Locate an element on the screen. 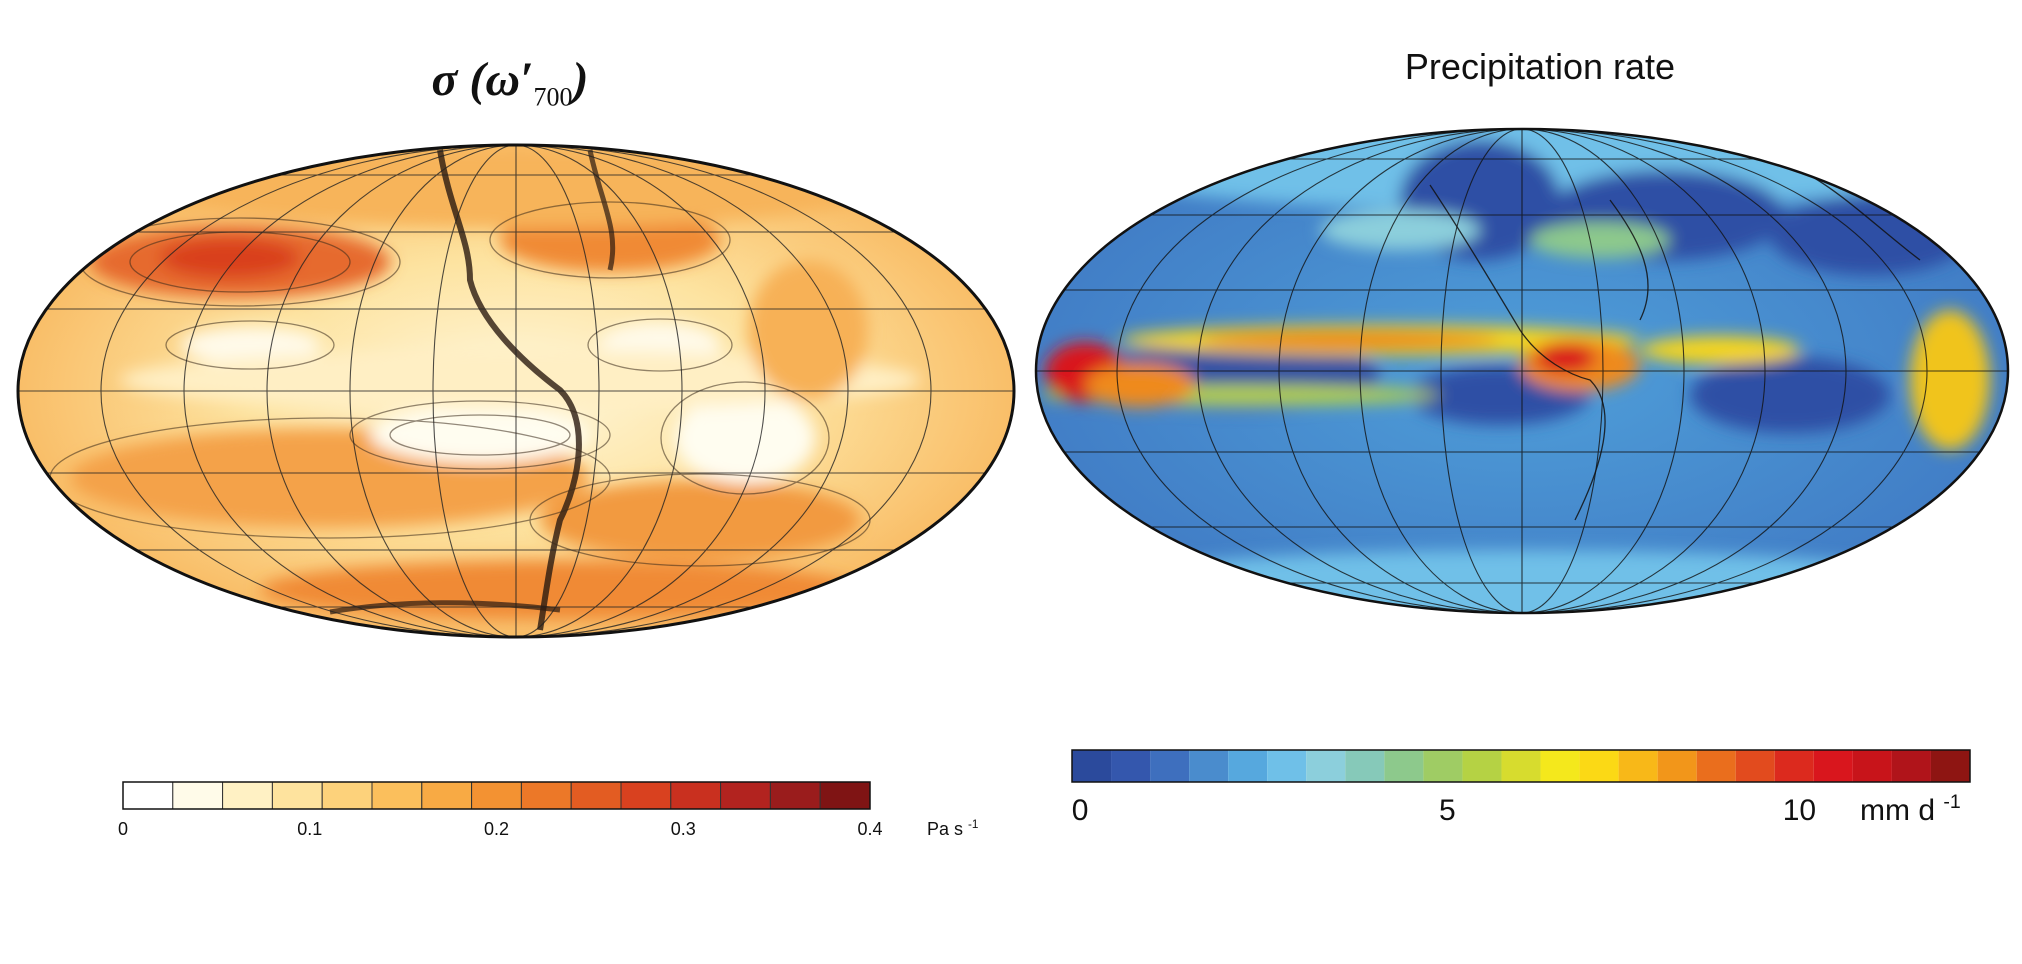 This screenshot has height=964, width=2022. title-omega: ω′ is located at coordinates (509, 79).